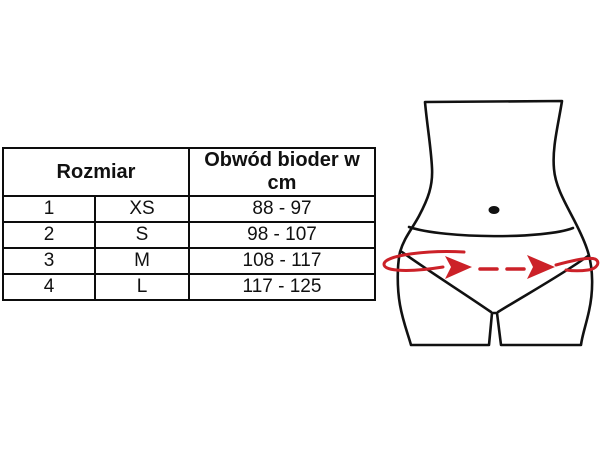 The image size is (600, 450). What do you see at coordinates (96, 172) in the screenshot?
I see `header-size-group: Rozmiar` at bounding box center [96, 172].